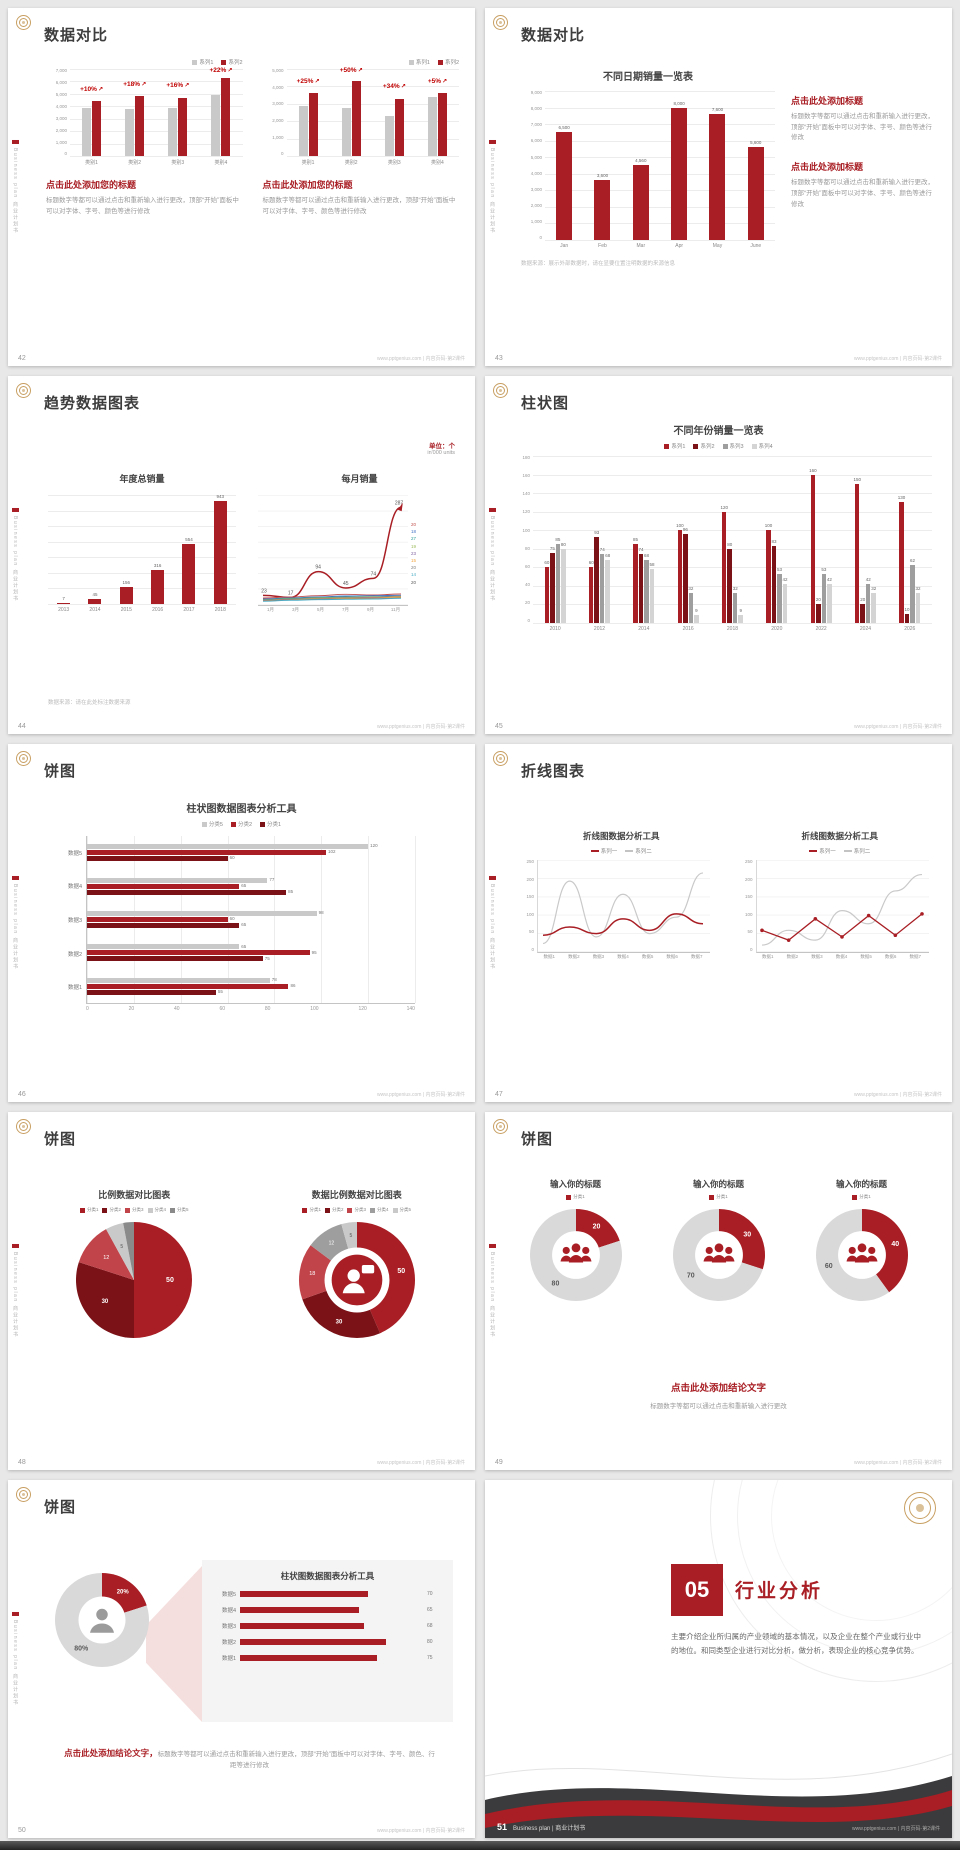  What do you see at coordinates (22, 1462) in the screenshot?
I see `page-number: 48` at bounding box center [22, 1462].